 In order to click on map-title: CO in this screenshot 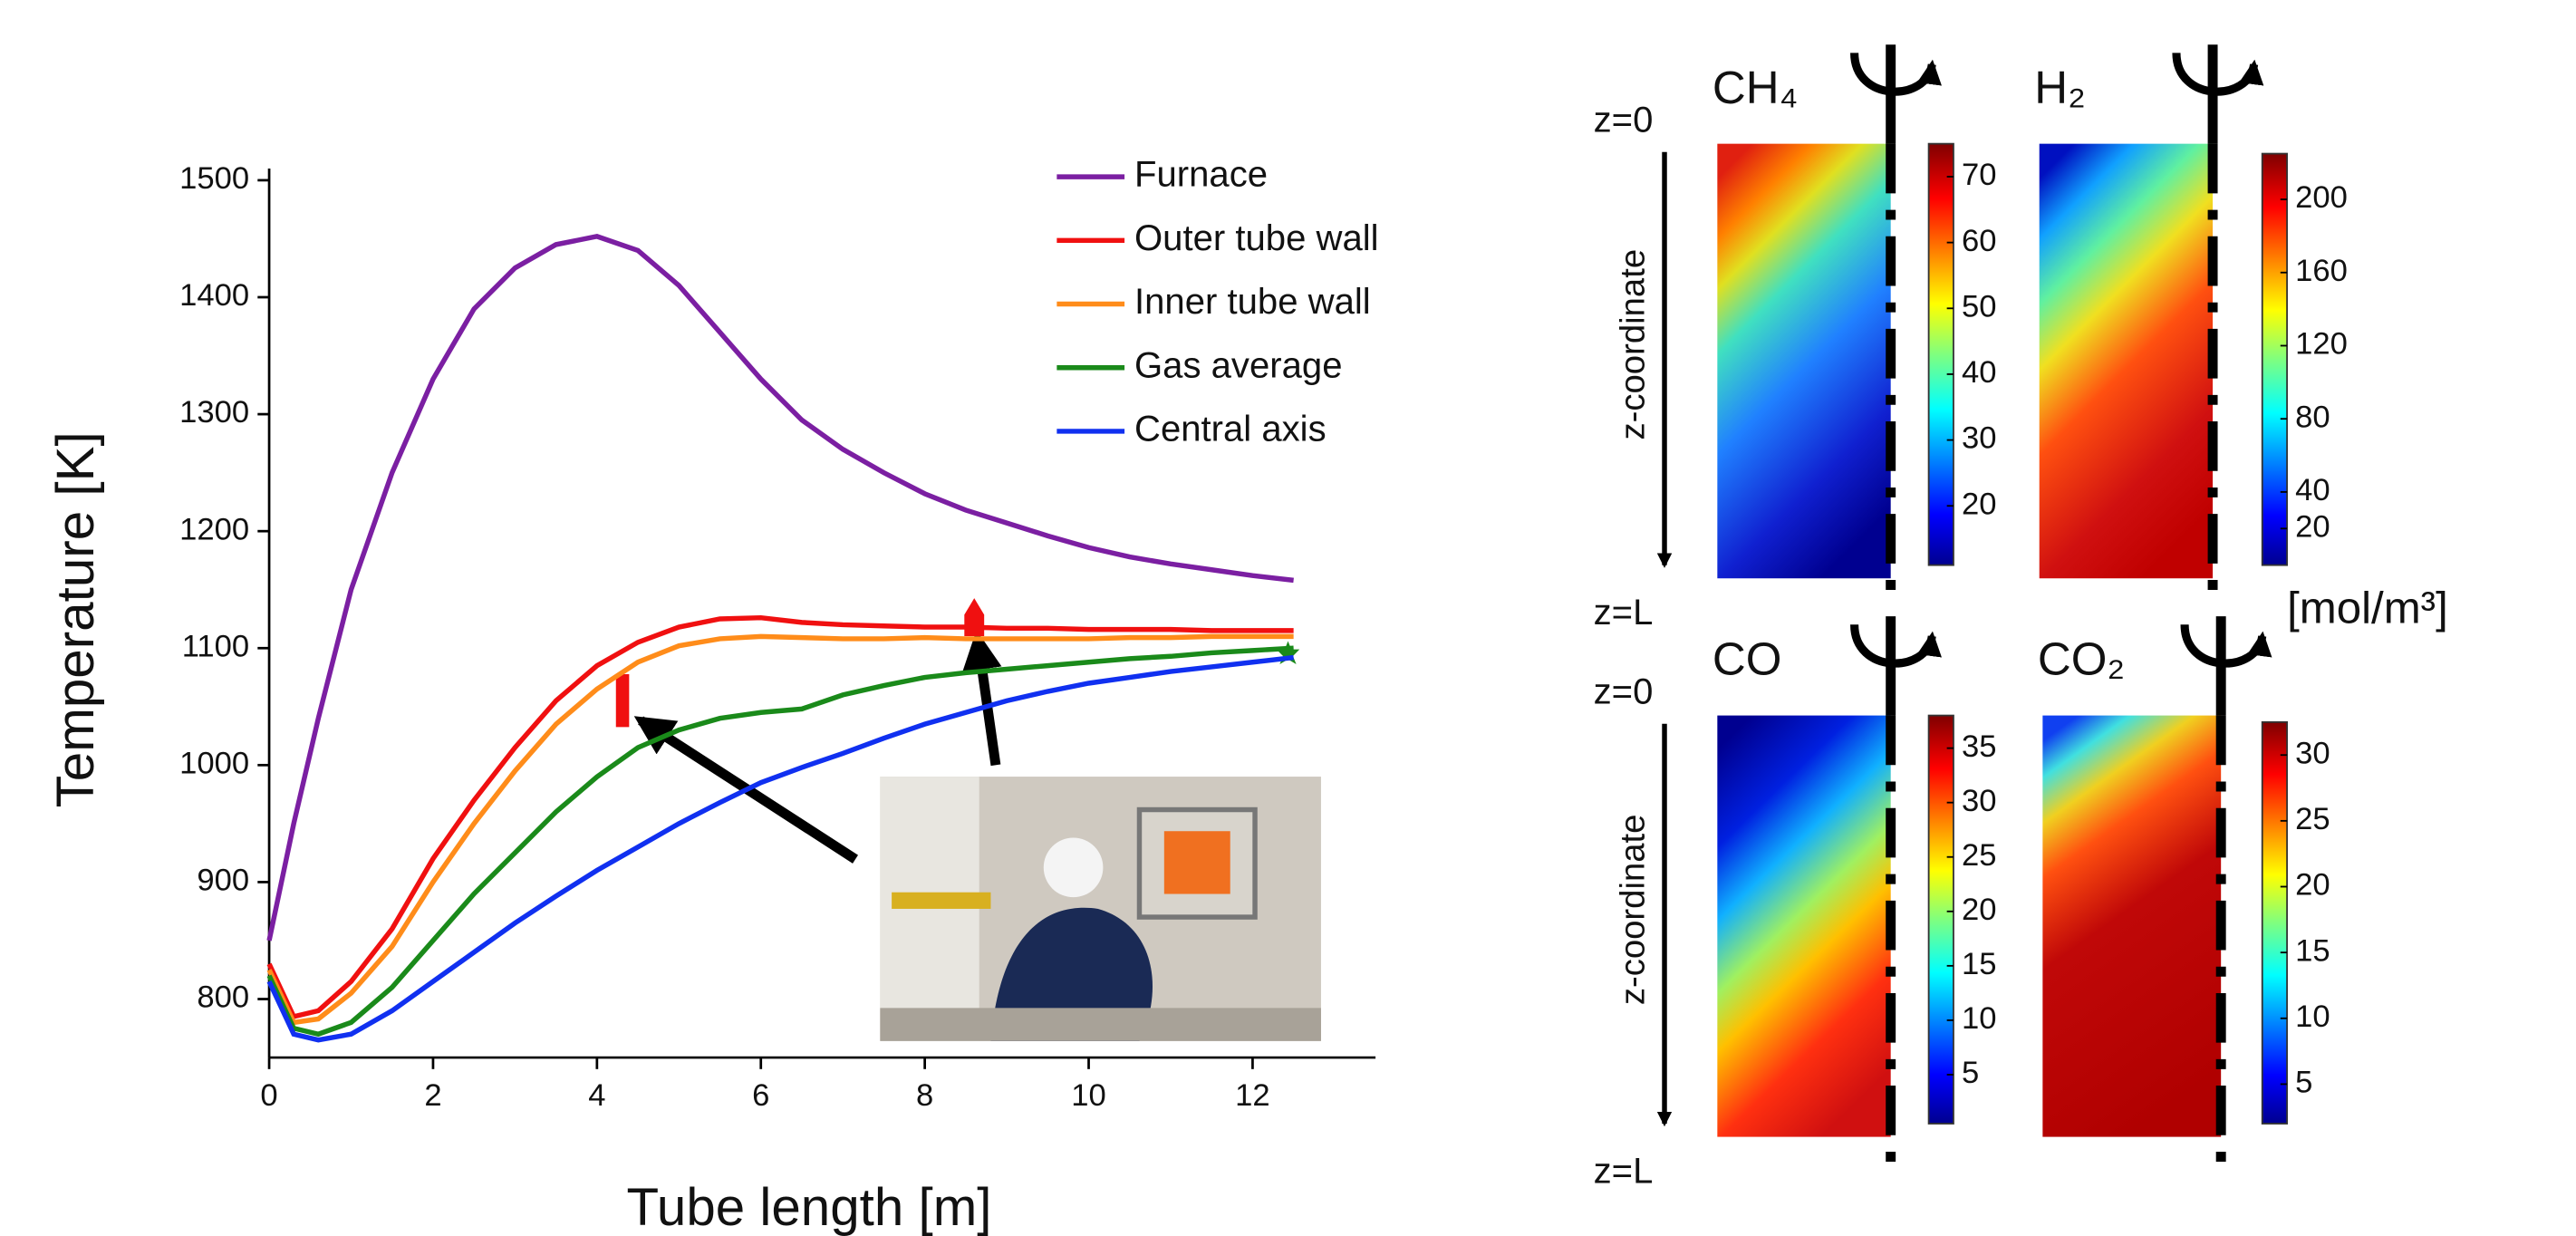, I will do `click(1747, 659)`.